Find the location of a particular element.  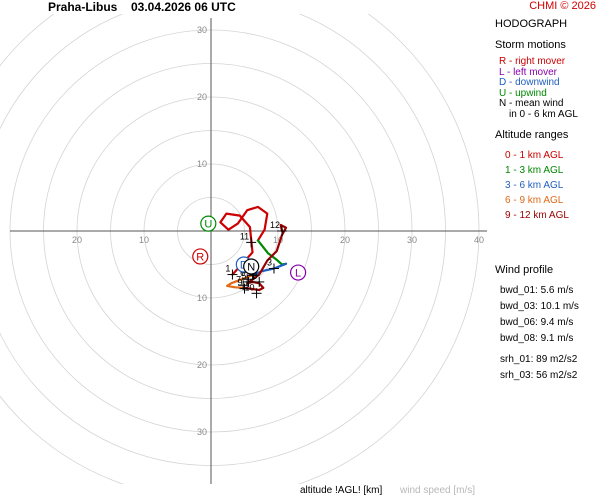

height-mark-label: 5 is located at coordinates (244, 276).